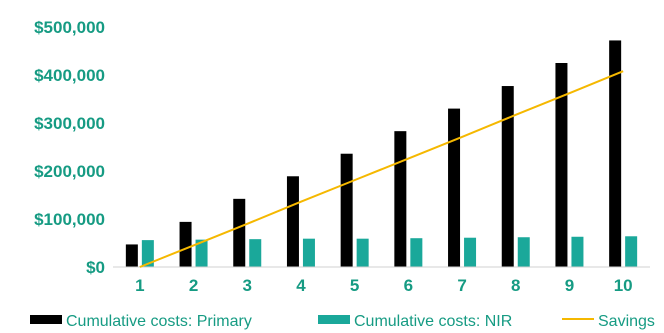  Describe the element at coordinates (626, 321) in the screenshot. I see `legend-label: Savings` at that location.